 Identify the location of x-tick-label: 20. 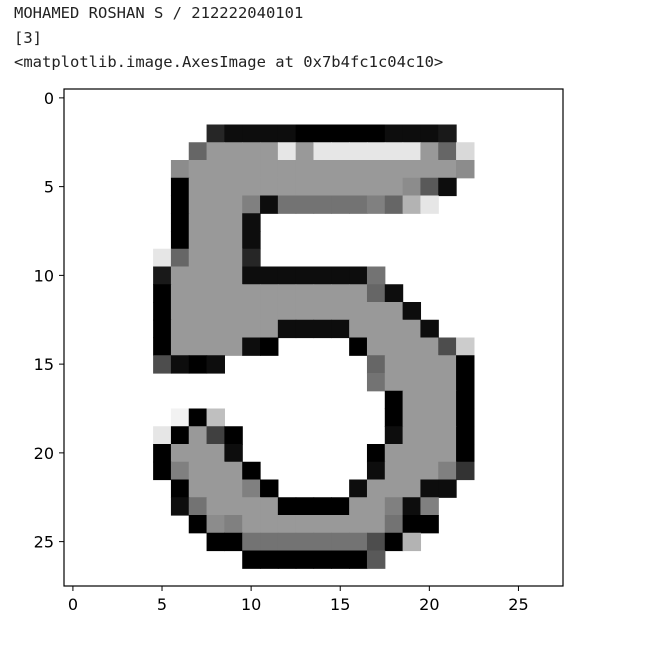
(429, 604).